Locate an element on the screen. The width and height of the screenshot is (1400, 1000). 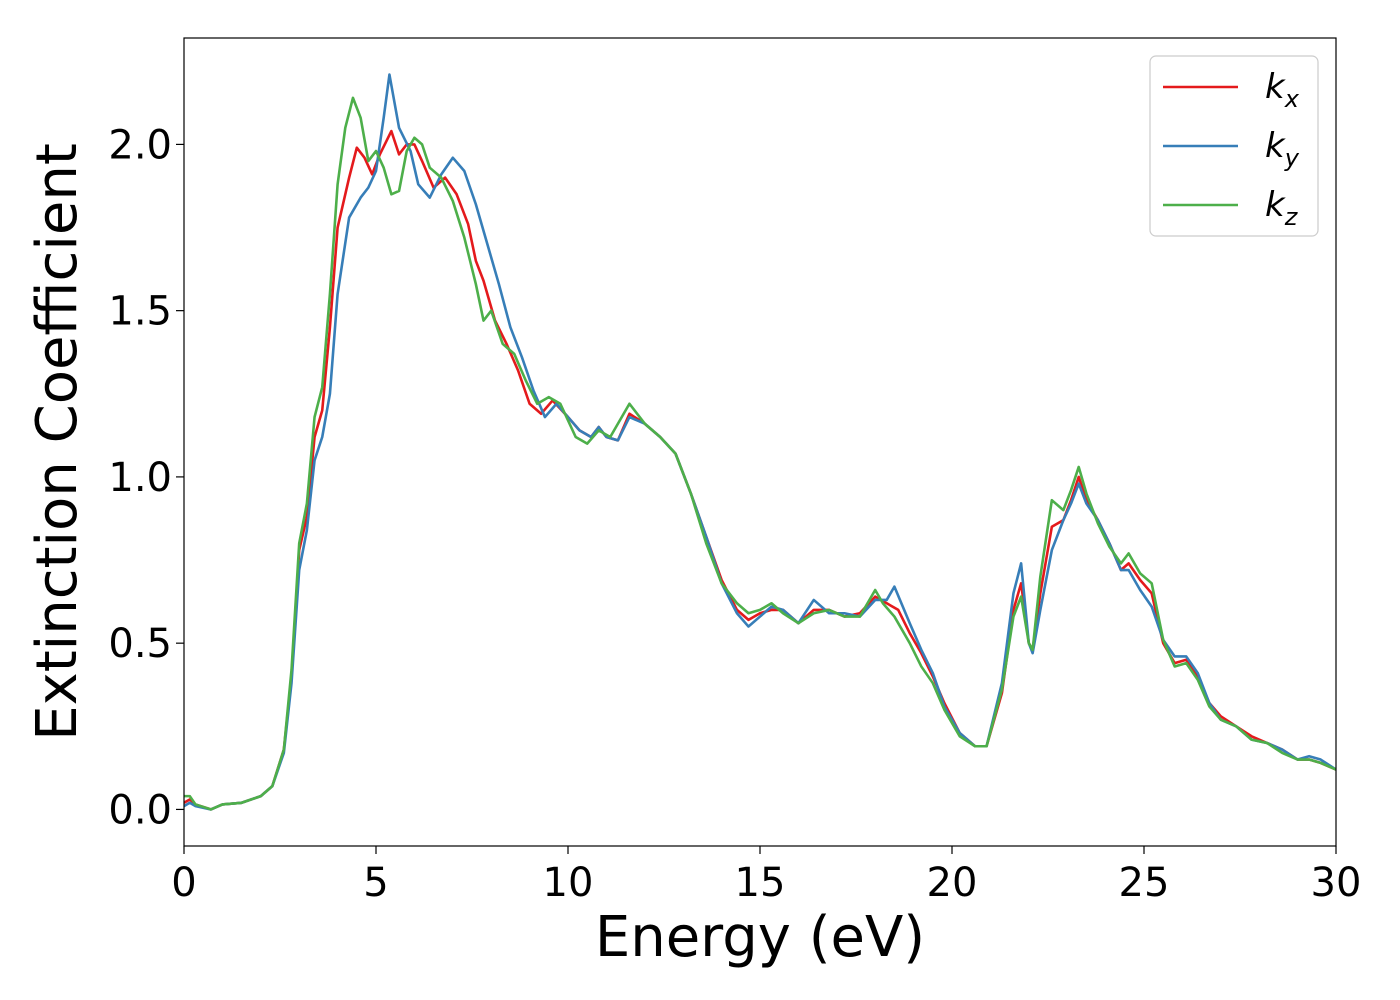
y-axis: 0.0 0.5 1.0 1.5 2.0 is located at coordinates (146, 477).